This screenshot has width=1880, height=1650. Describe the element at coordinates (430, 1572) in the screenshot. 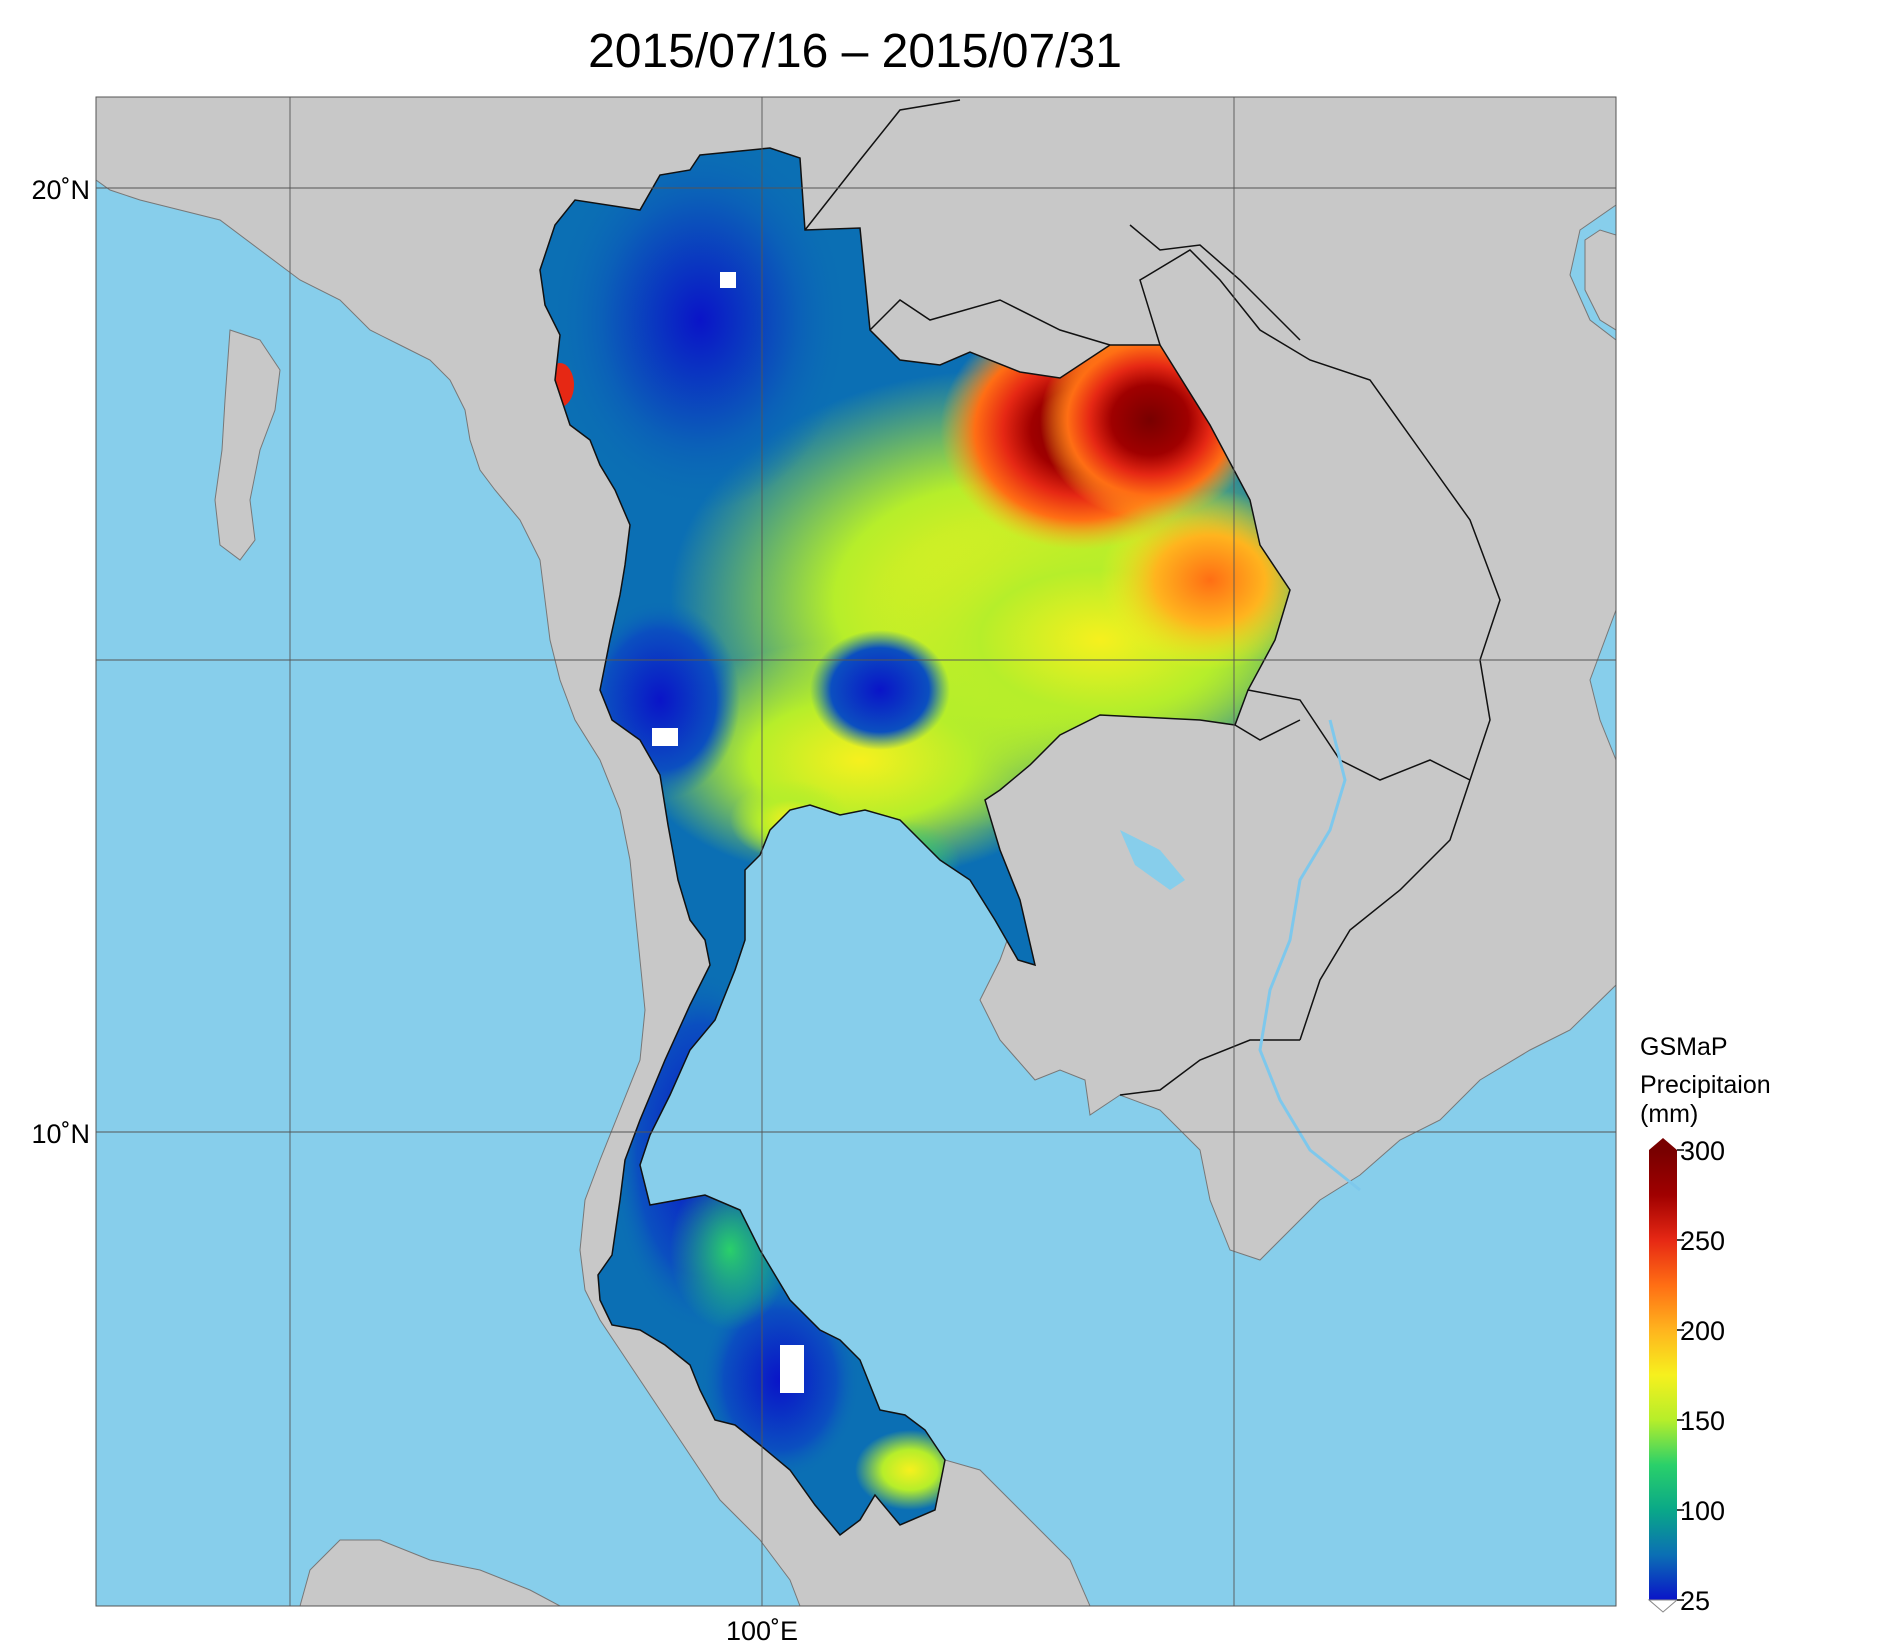

I see `land-sumatra` at that location.